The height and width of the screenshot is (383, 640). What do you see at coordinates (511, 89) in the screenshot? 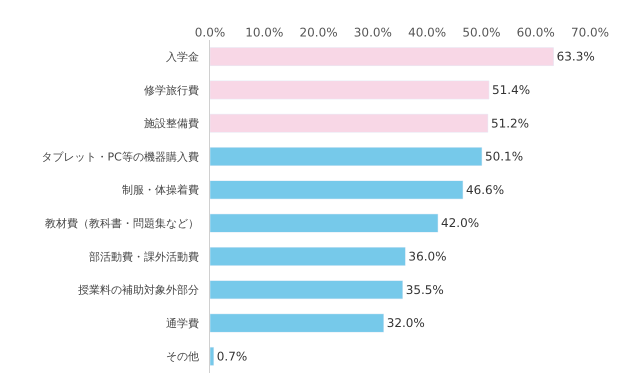
I see `data-label: 51.4%` at bounding box center [511, 89].